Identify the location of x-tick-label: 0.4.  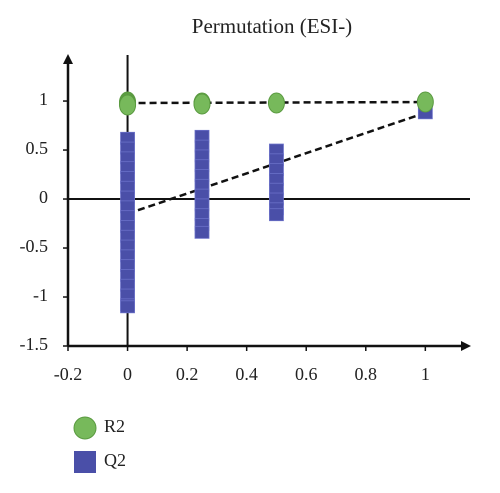
(246, 374).